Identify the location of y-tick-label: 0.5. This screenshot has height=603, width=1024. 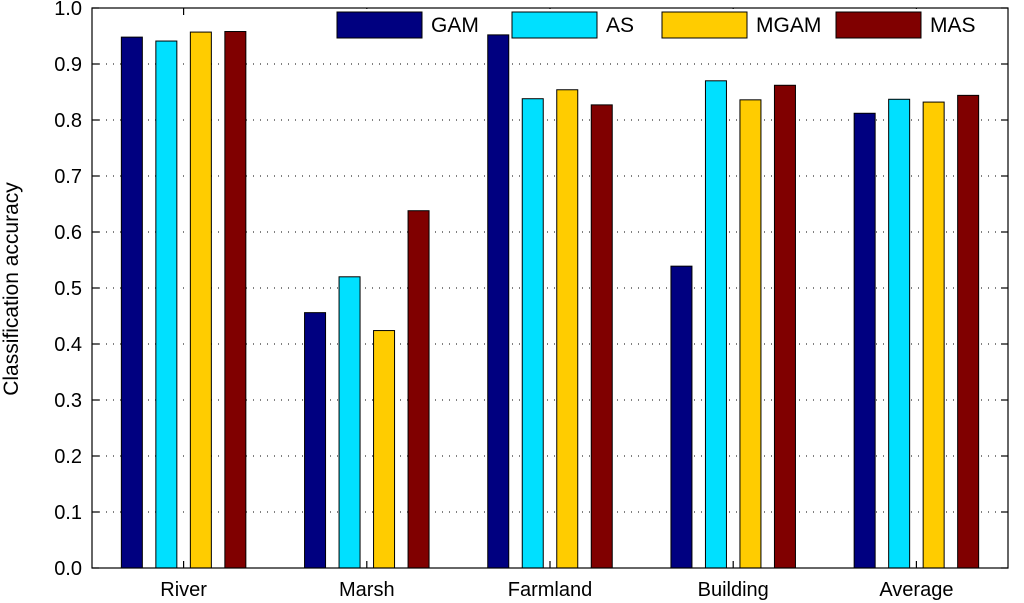
(68, 289).